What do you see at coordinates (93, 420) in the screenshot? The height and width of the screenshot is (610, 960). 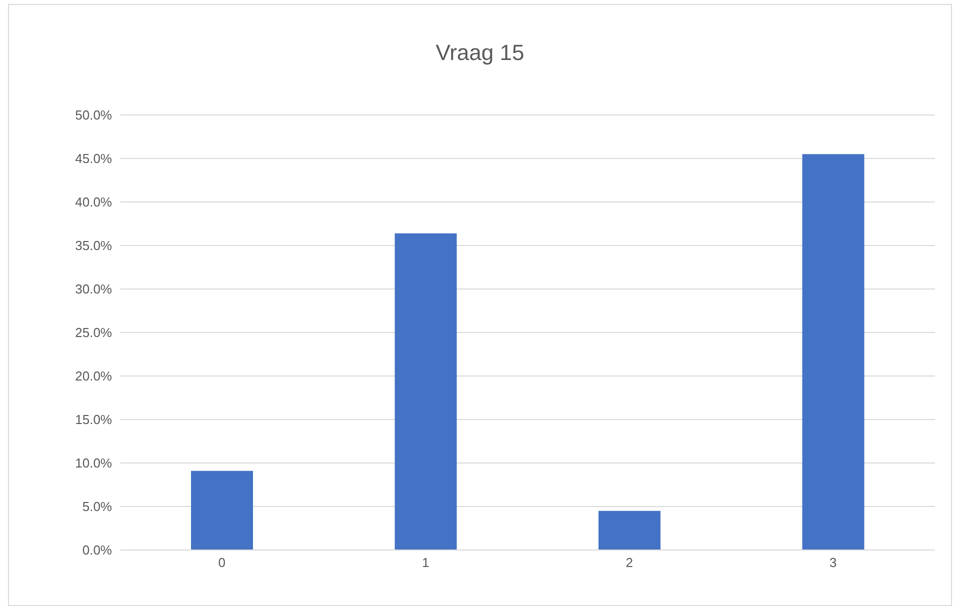 I see `y-tick-label: 15.0%` at bounding box center [93, 420].